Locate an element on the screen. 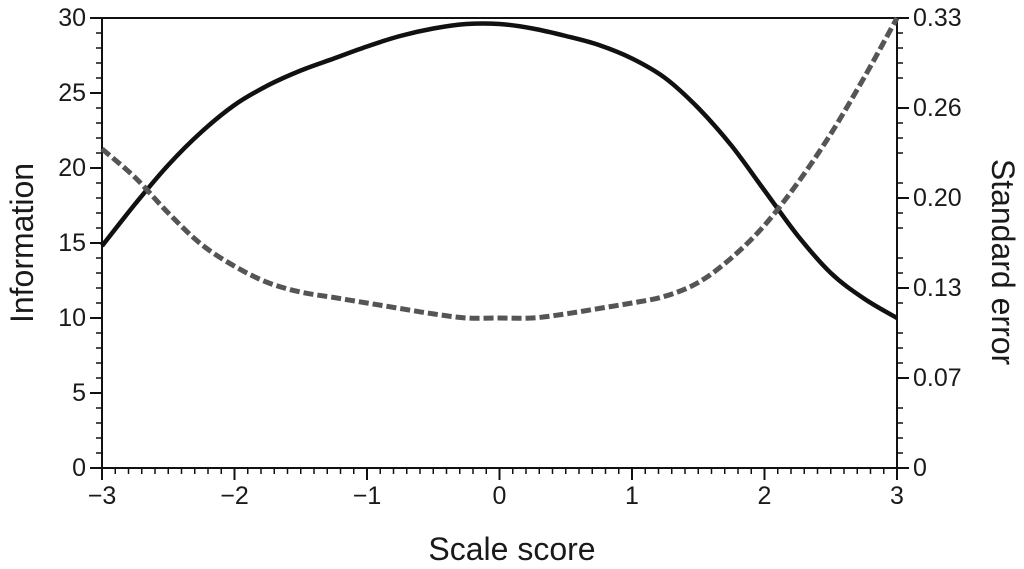 The width and height of the screenshot is (1024, 569). y2-tick-label: 0.26 is located at coordinates (937, 108).